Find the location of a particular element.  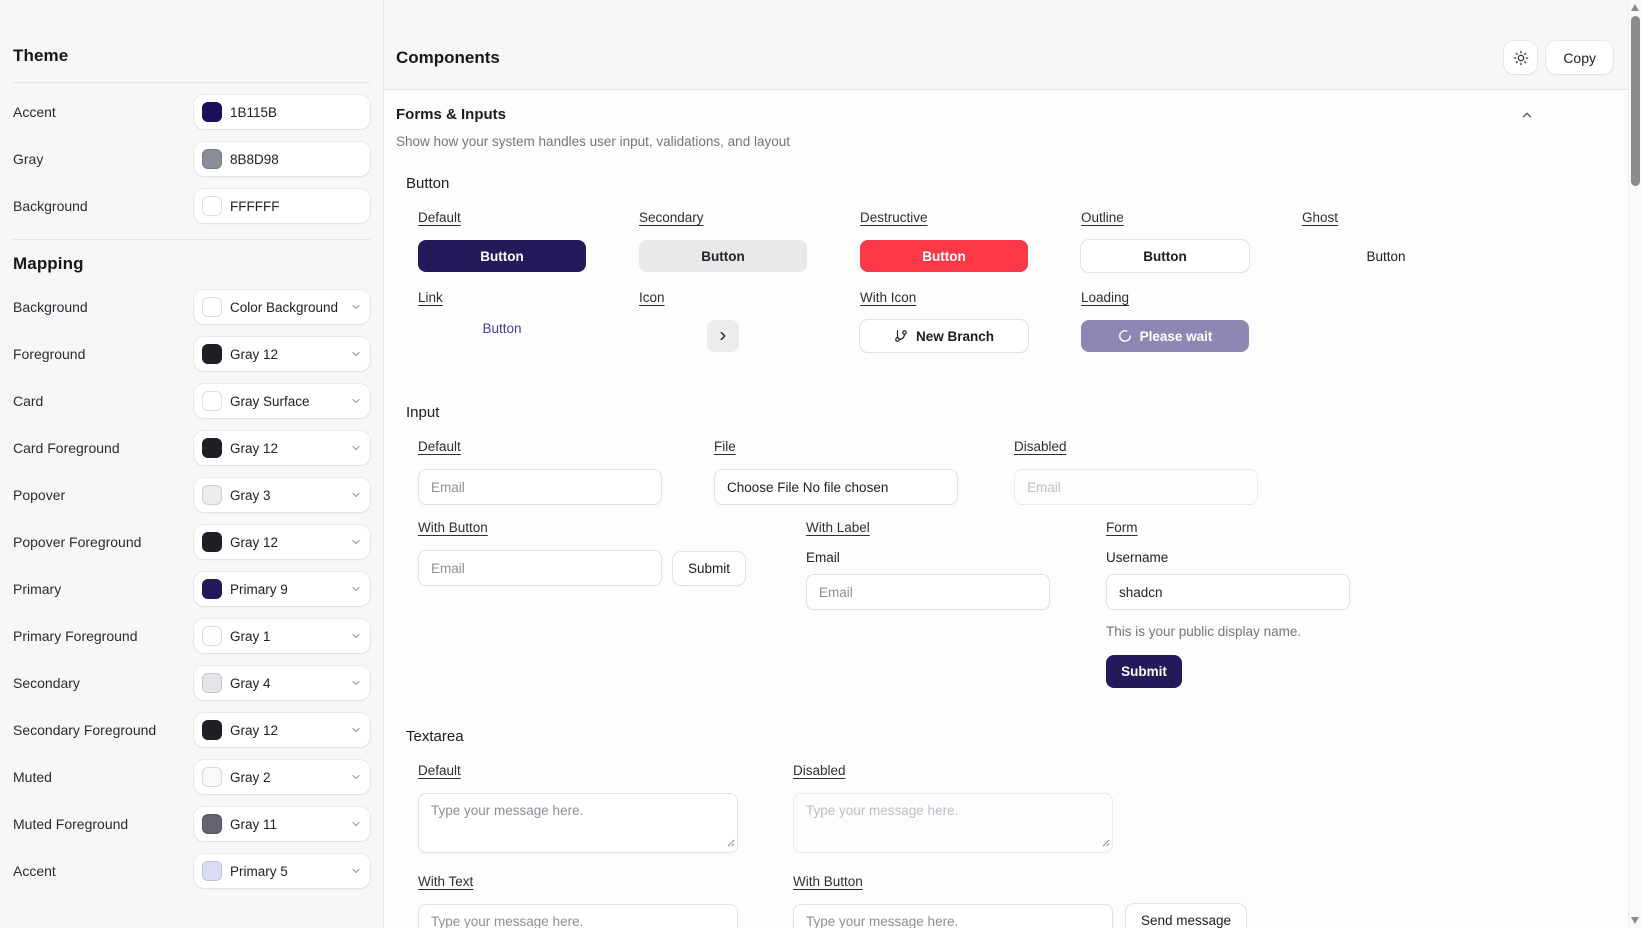

mapping-select: Gray Surface is located at coordinates (282, 401).